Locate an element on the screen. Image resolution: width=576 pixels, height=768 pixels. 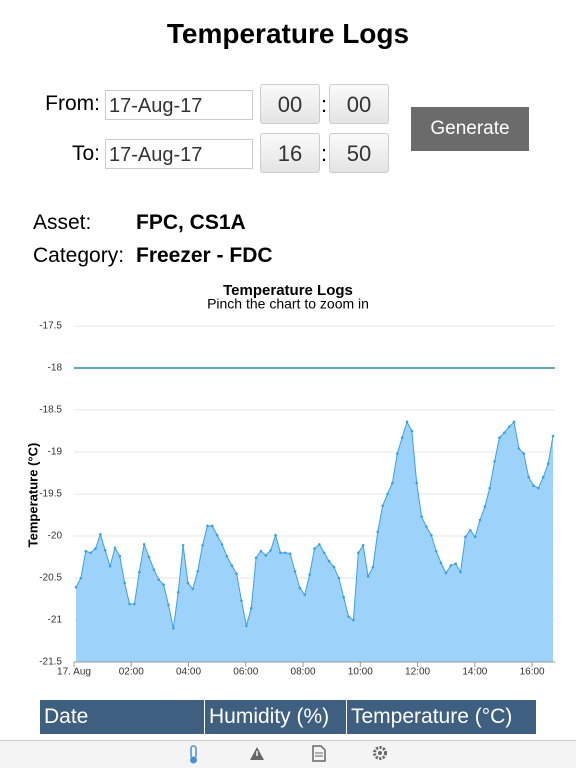
y-tick-label: -21.5 is located at coordinates (50, 662).